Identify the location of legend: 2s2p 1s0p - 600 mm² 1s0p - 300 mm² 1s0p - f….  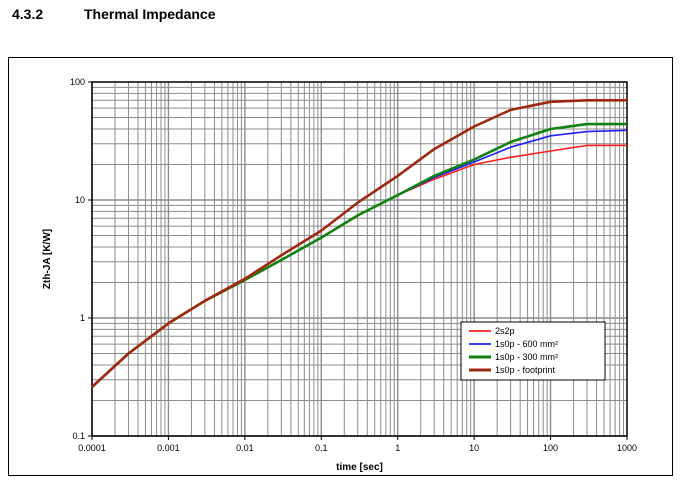
(533, 351).